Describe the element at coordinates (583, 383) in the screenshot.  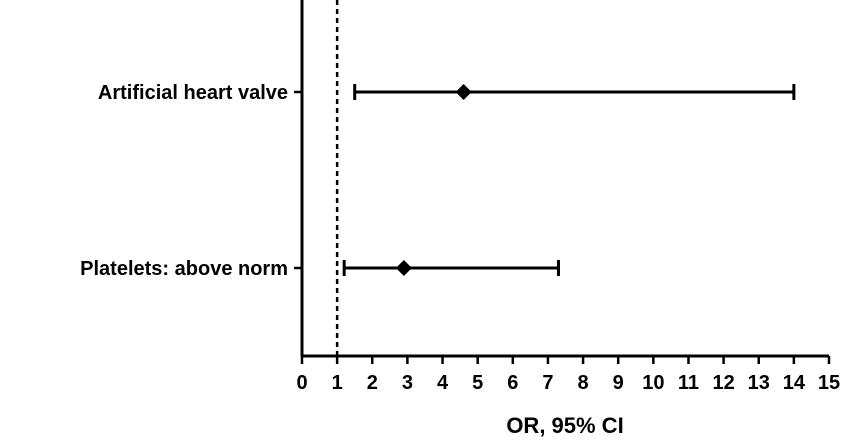
I see `x-tick-label: 8` at that location.